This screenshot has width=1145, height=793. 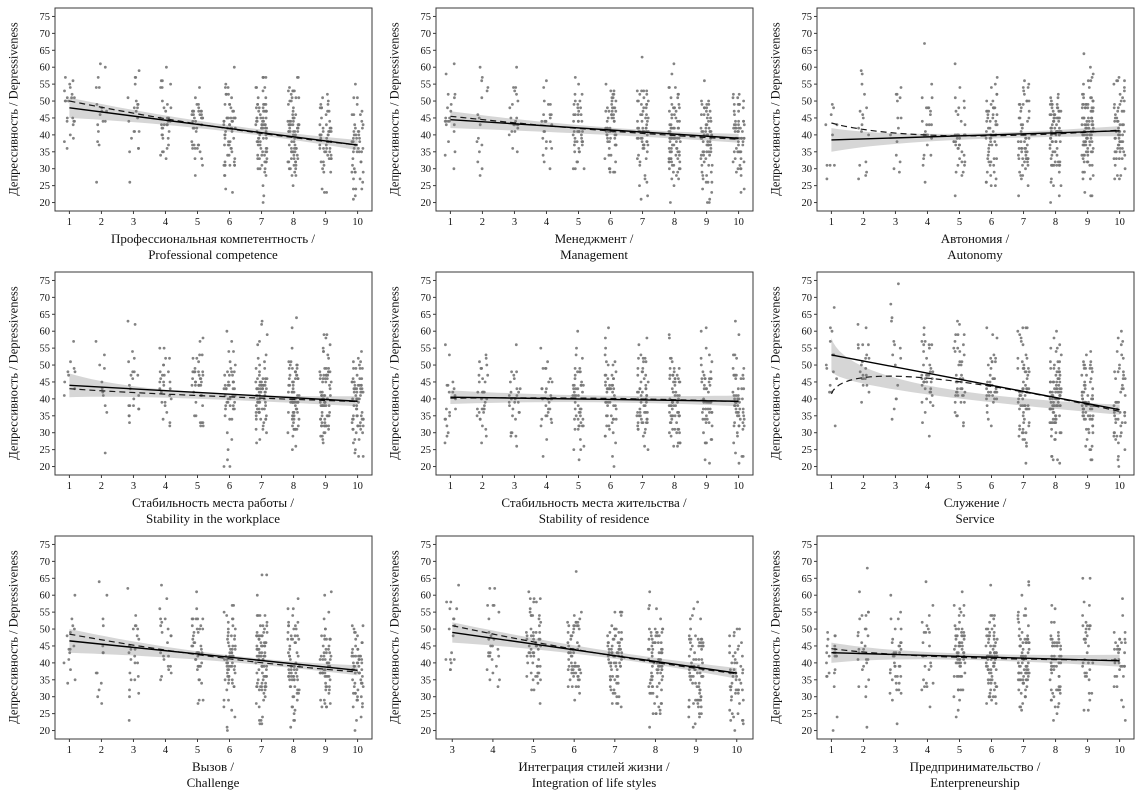 What do you see at coordinates (977, 747) in the screenshot?
I see `x-axis-ticks: 1 2 3 4 5 6 7 8 9 10` at bounding box center [977, 747].